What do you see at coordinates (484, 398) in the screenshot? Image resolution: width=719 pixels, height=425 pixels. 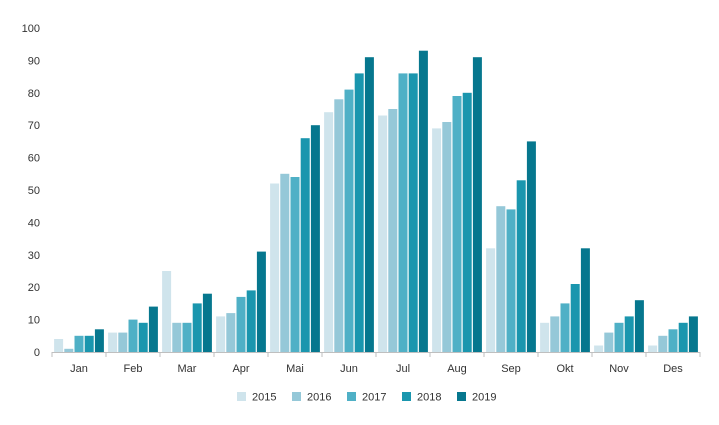 I see `legend-label-2019: 2019` at bounding box center [484, 398].